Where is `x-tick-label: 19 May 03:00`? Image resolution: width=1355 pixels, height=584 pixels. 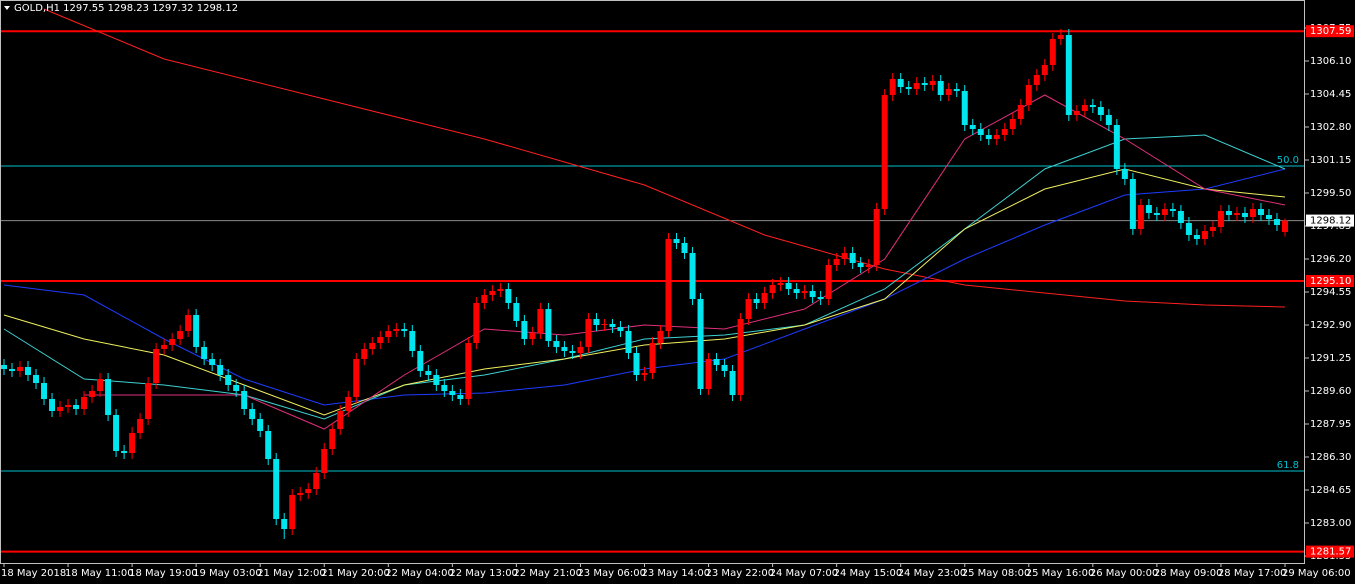
x-tick-label: 19 May 03:00 is located at coordinates (227, 573).